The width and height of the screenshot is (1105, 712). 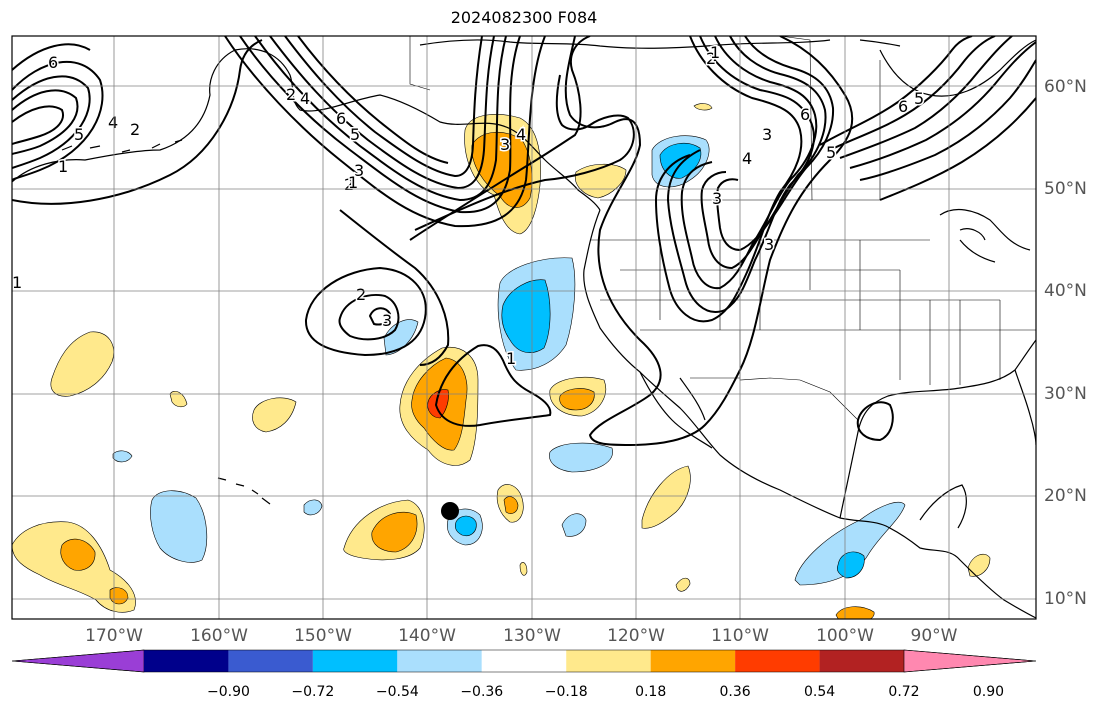 I want to click on lon-tick-label: 100°W, so click(x=845, y=636).